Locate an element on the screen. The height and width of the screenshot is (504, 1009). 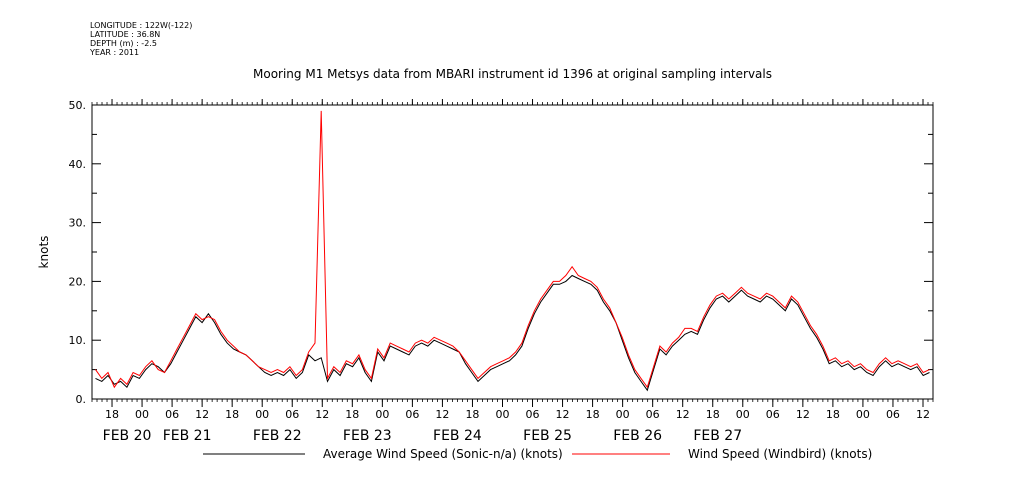
legend-label-average: Average Wind Speed (Sonic-n/a) (knots) is located at coordinates (443, 454).